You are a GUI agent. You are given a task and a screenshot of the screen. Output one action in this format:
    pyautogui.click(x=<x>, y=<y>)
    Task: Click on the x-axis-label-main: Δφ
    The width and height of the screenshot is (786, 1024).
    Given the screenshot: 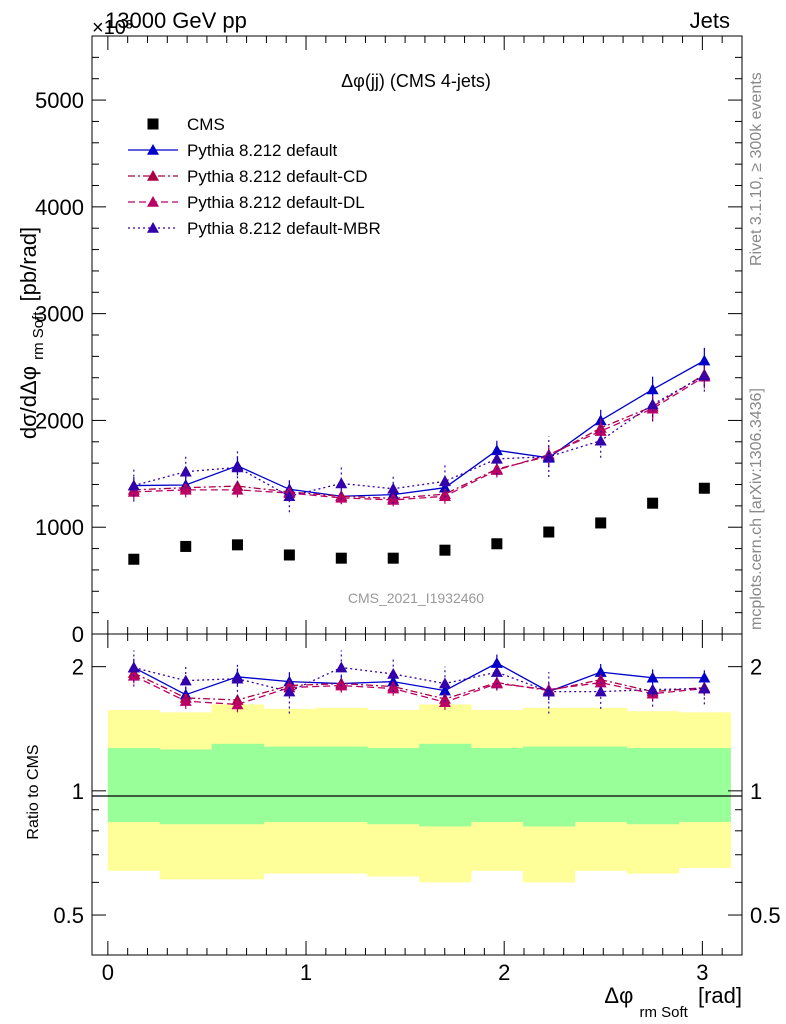 What is the action you would take?
    pyautogui.click(x=618, y=995)
    